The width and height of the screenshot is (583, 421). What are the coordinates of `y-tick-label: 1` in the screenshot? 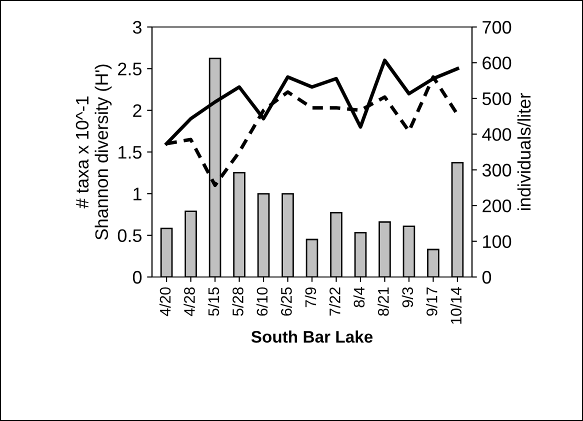 It's located at (138, 194).